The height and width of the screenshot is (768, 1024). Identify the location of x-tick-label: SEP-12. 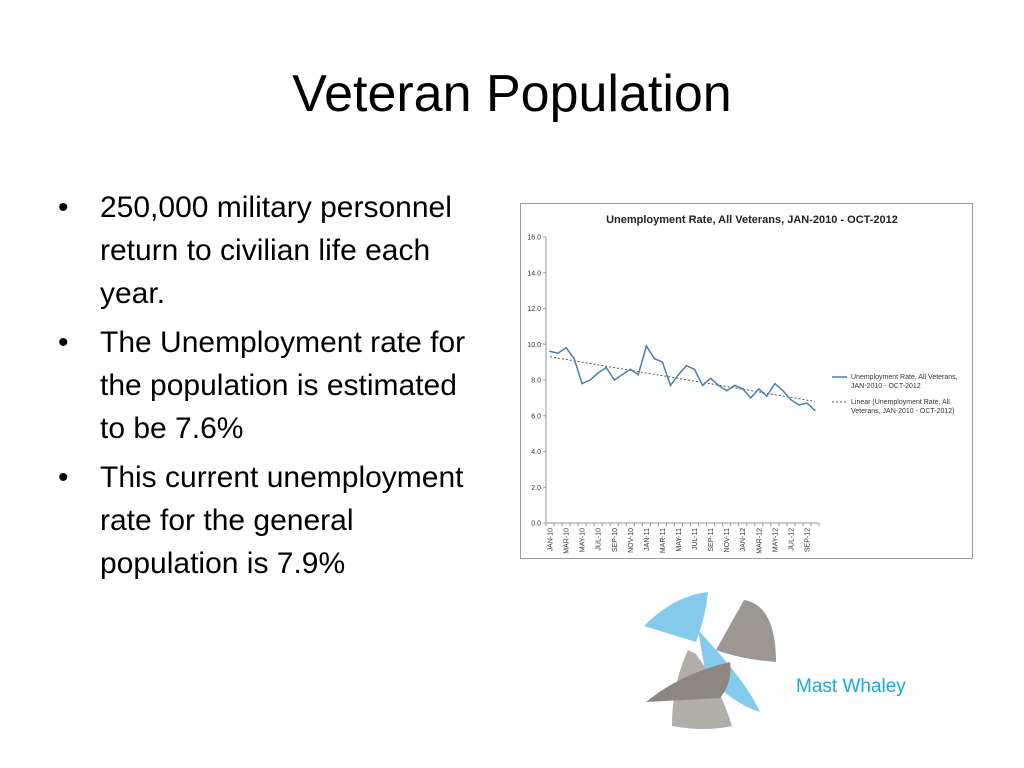
(807, 540).